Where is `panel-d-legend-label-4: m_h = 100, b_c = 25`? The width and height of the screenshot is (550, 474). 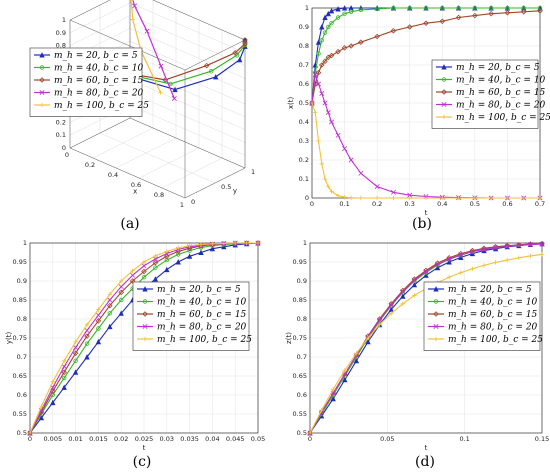 panel-d-legend-label-4: m_h = 100, b_c = 25 is located at coordinates (495, 340).